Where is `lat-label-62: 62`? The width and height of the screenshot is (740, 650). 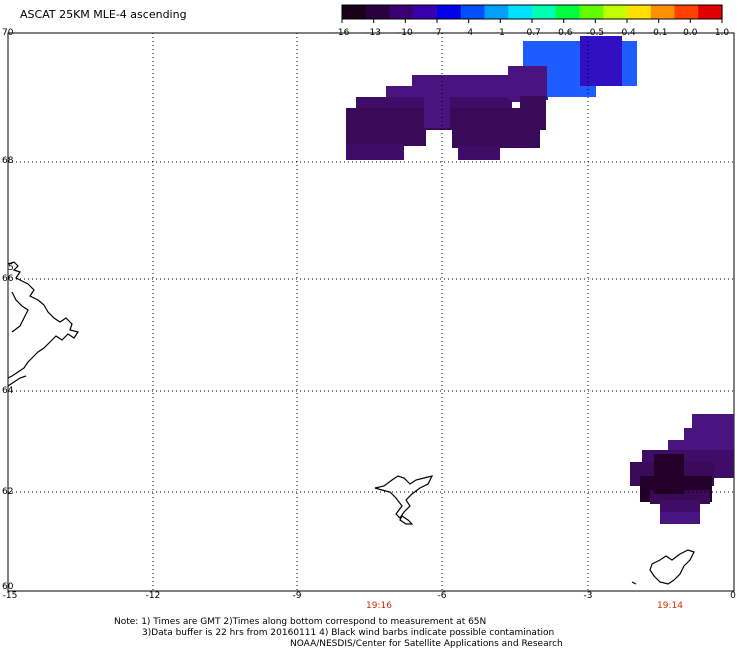 lat-label-62: 62 is located at coordinates (8, 492).